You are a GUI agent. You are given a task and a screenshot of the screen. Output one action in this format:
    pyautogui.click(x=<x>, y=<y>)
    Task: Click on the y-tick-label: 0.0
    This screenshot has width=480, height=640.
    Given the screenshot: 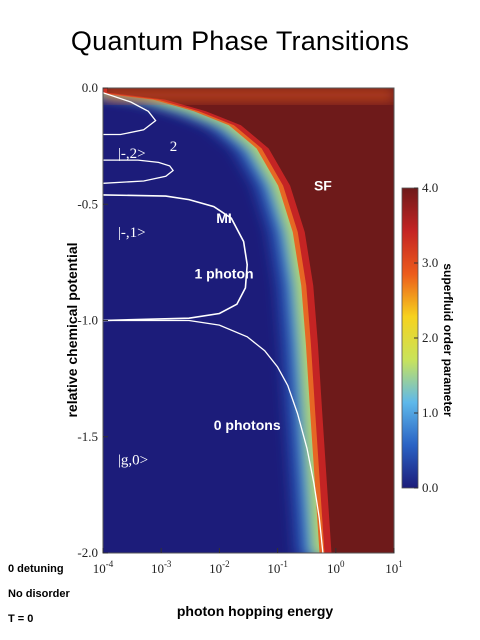 What is the action you would take?
    pyautogui.click(x=90, y=87)
    